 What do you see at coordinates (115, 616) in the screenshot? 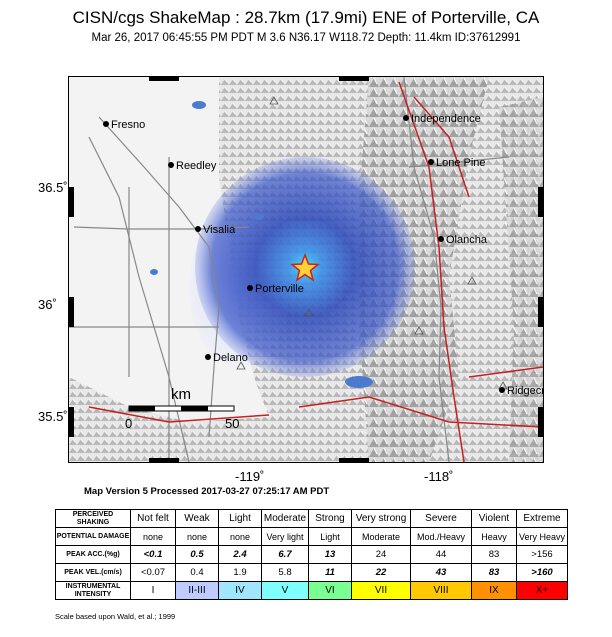
I see `scale-note: Scale based upon Wald, et al.; 1999` at bounding box center [115, 616].